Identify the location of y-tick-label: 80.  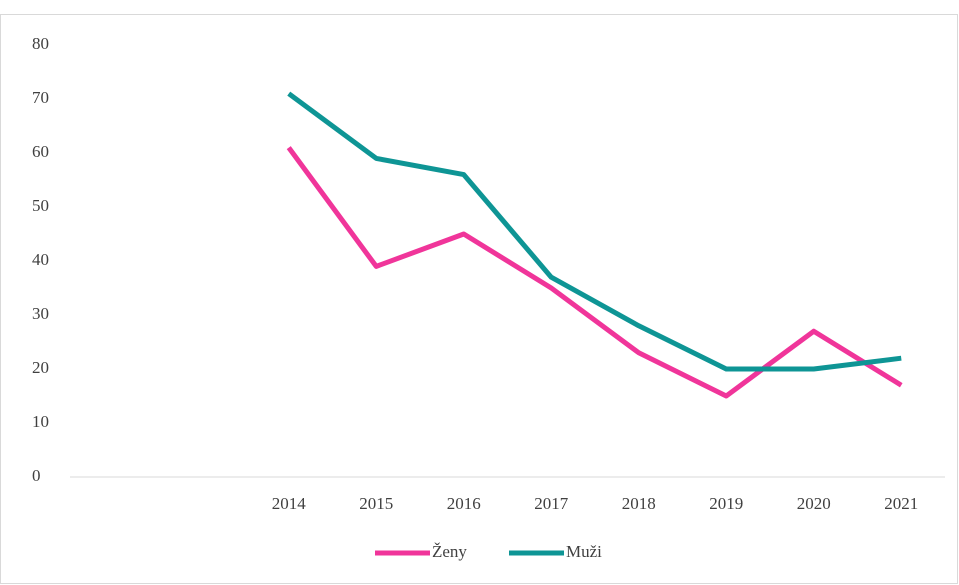
(40, 43).